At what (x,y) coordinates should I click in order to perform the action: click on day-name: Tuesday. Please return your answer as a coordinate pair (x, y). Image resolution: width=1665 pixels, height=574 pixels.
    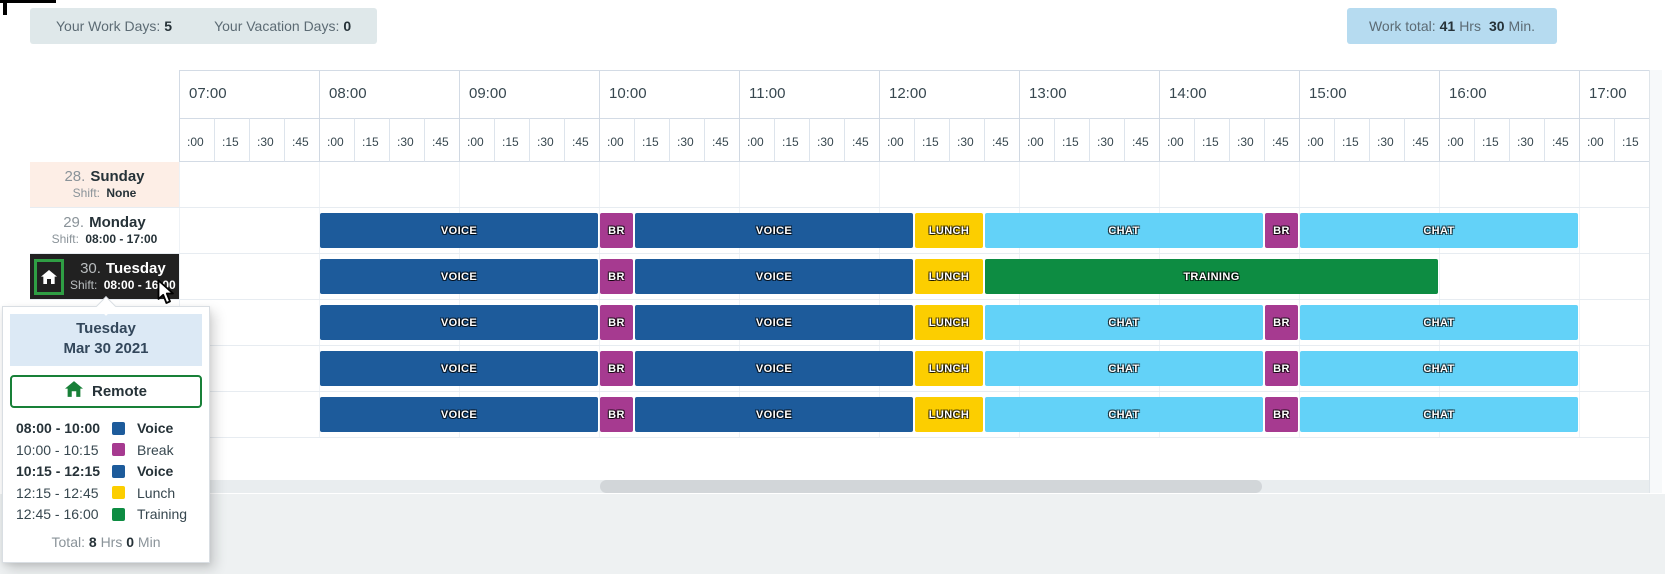
    Looking at the image, I should click on (135, 268).